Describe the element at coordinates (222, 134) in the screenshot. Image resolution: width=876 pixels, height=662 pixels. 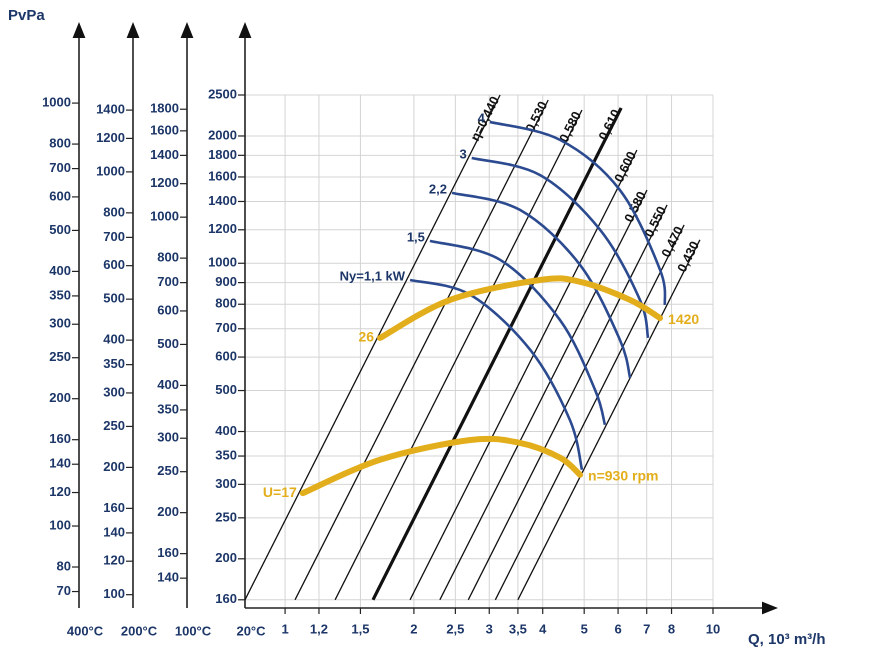
I see `y-tick-label: 2000` at that location.